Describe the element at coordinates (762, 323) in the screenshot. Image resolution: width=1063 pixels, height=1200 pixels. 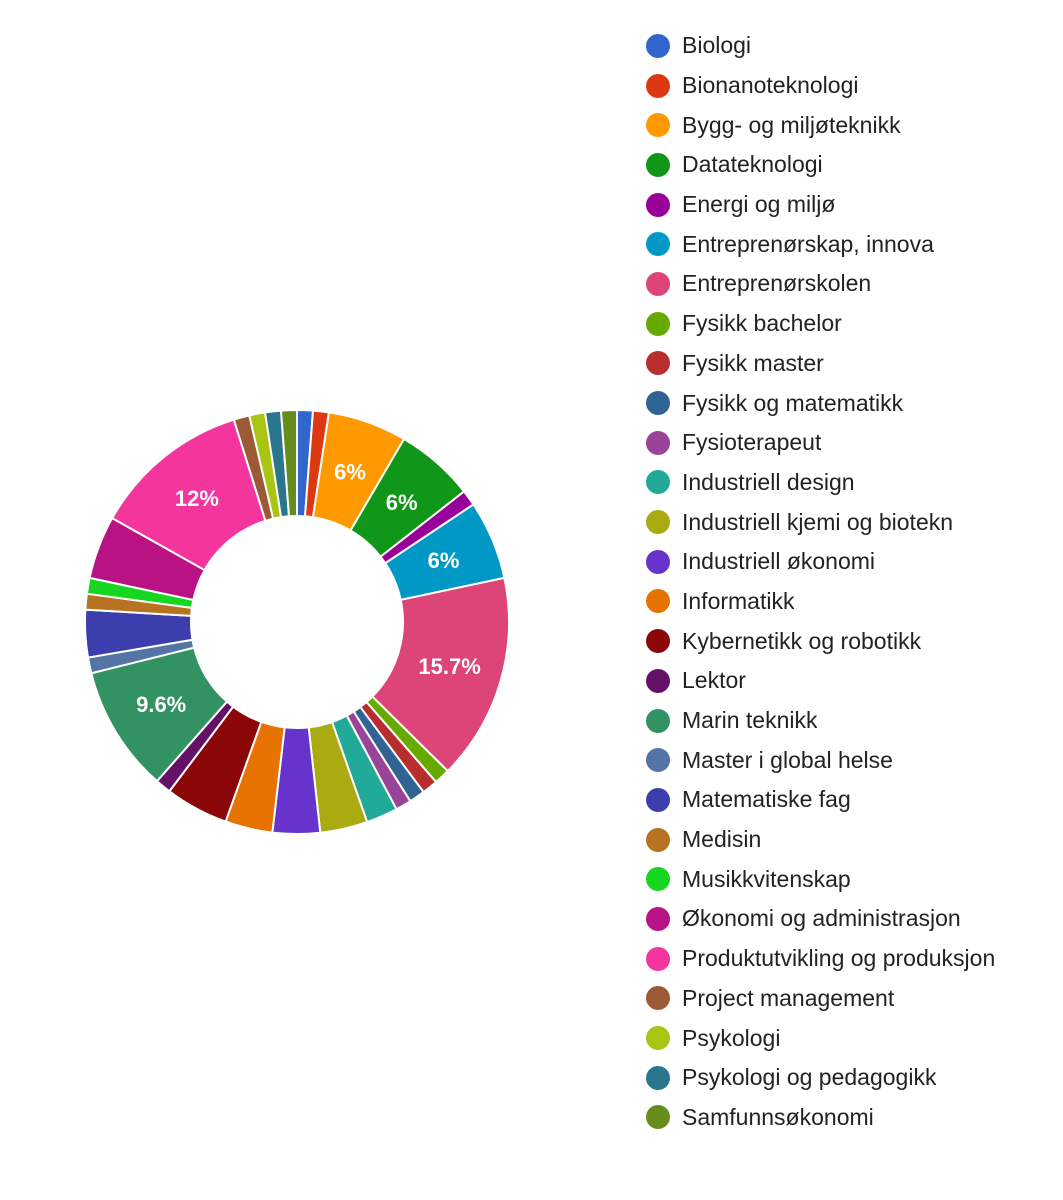
I see `legend-label: Fysikk bachelor` at that location.